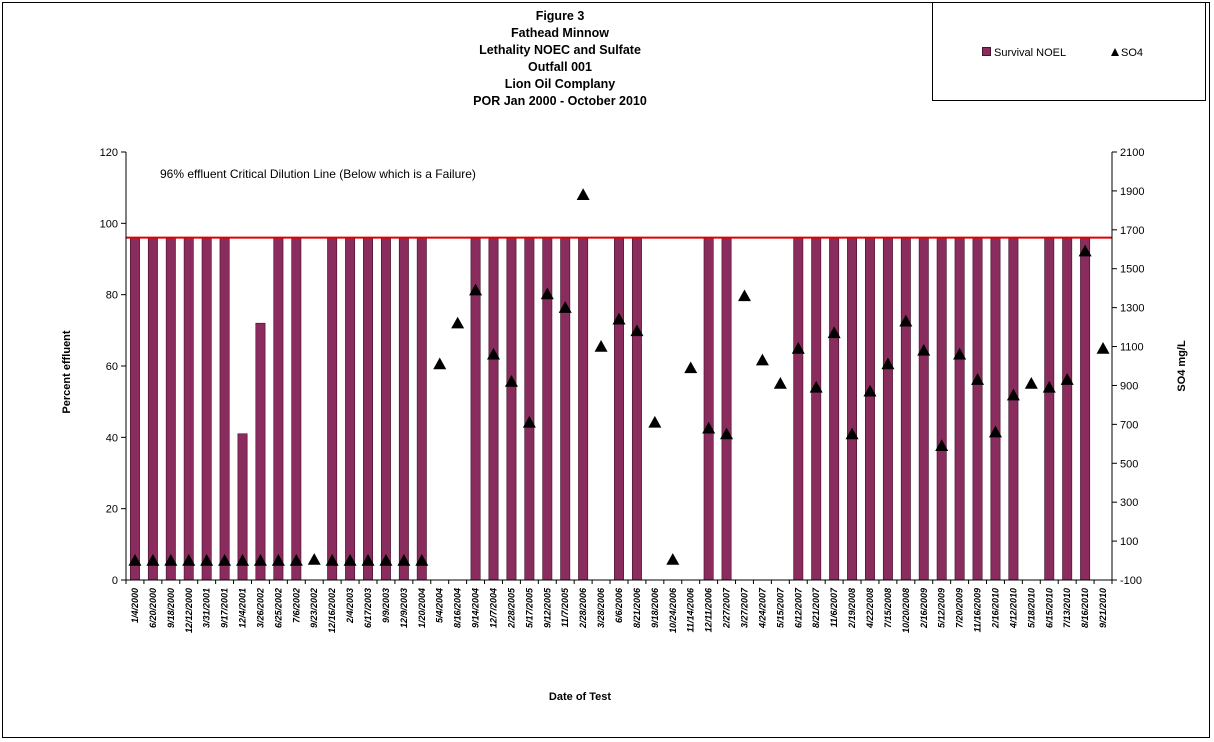 This screenshot has width=1214, height=742. What do you see at coordinates (1115, 52) in the screenshot?
I see `legend-triangle-swatch` at bounding box center [1115, 52].